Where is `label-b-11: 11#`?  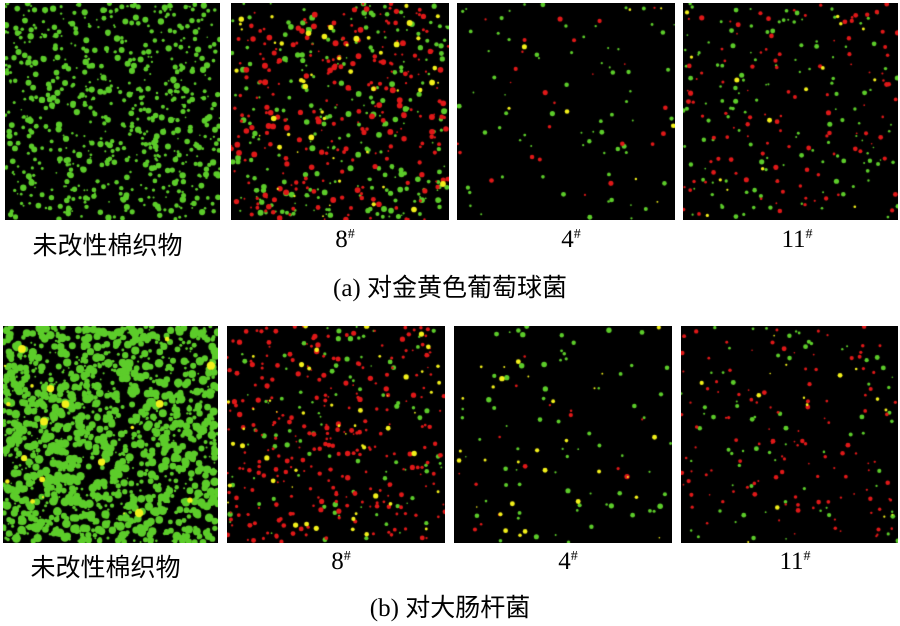 label-b-11: 11# is located at coordinates (795, 561).